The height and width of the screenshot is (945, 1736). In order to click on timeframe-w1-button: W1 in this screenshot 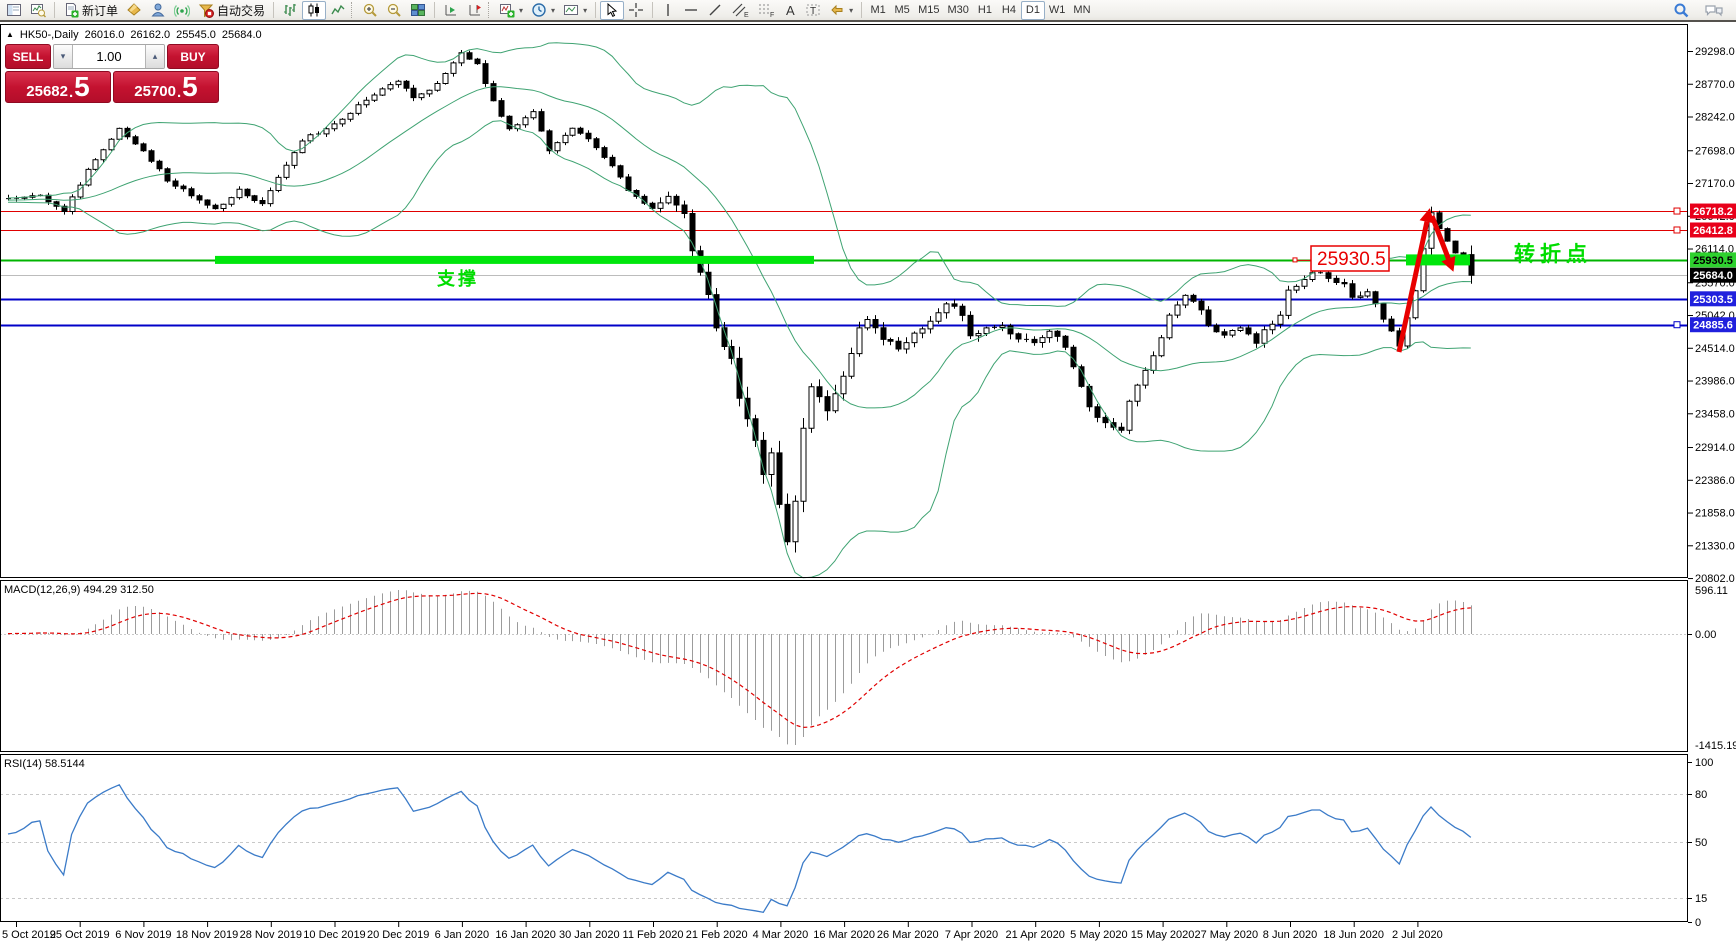, I will do `click(1057, 10)`.